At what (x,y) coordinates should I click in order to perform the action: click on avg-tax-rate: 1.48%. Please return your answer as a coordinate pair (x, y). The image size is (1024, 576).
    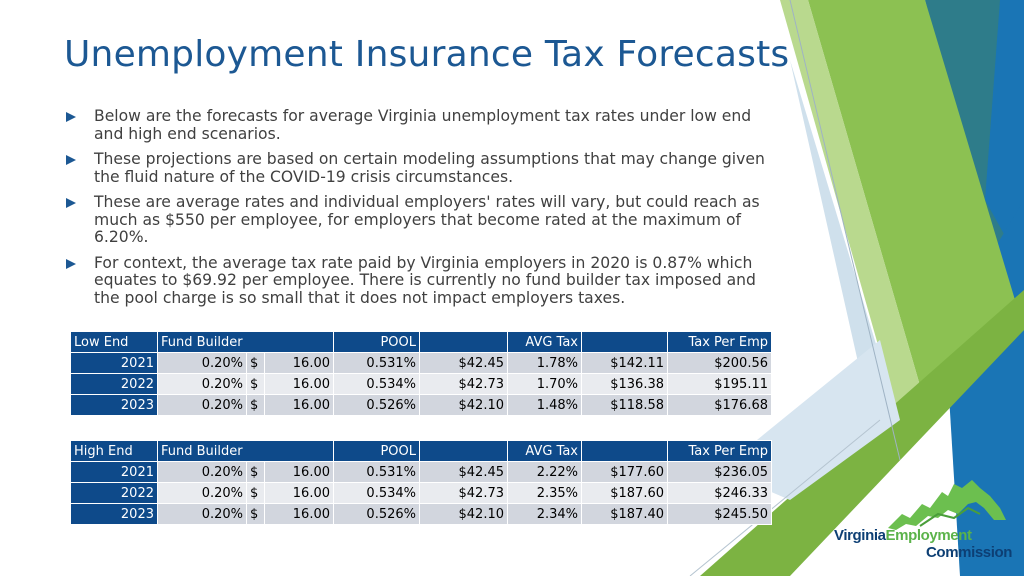
    Looking at the image, I should click on (544, 405).